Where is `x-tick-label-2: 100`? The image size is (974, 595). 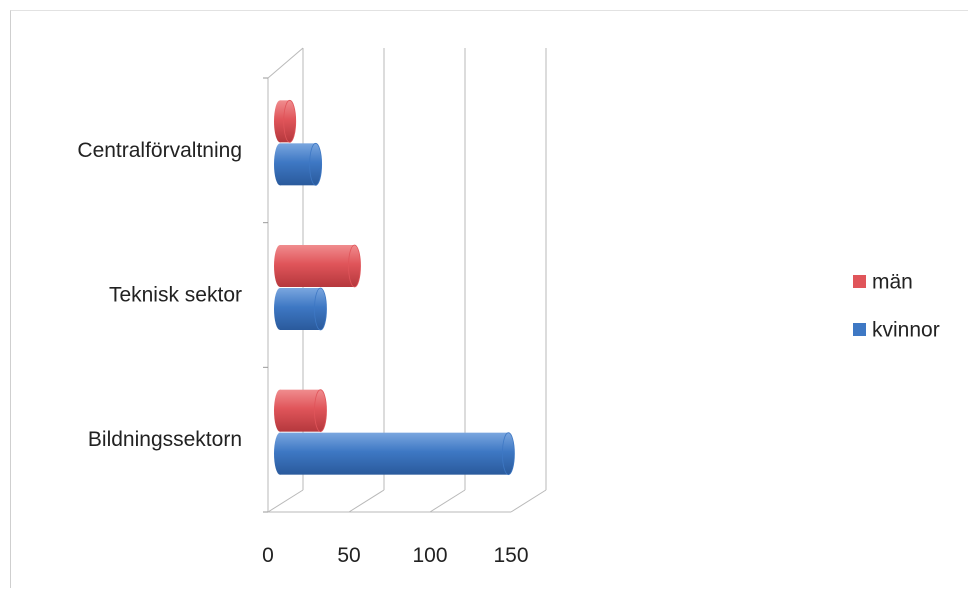
x-tick-label-2: 100 is located at coordinates (429, 555).